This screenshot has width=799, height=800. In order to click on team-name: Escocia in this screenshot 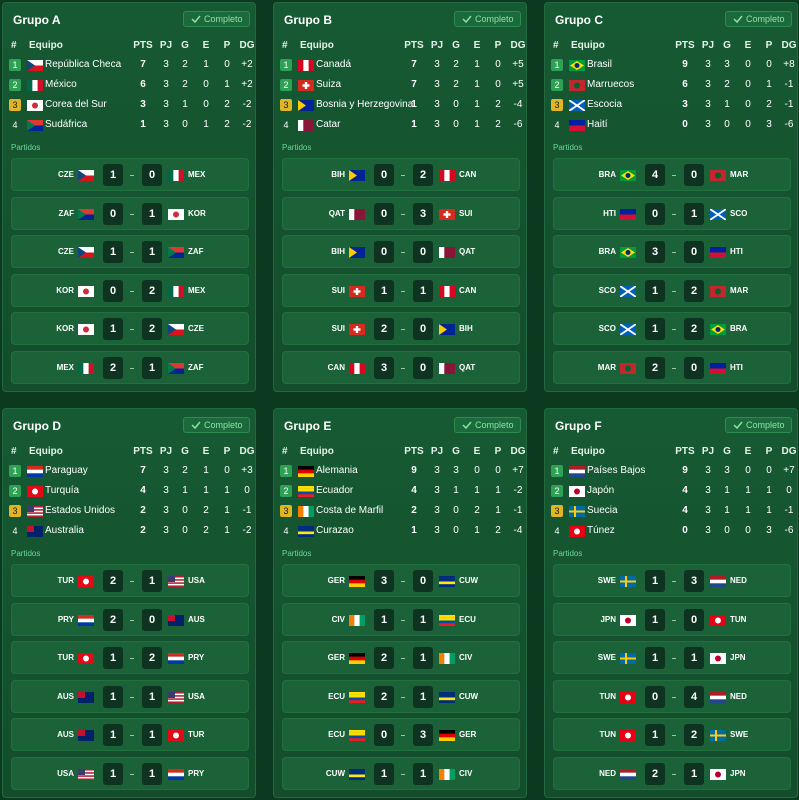, I will do `click(605, 104)`.